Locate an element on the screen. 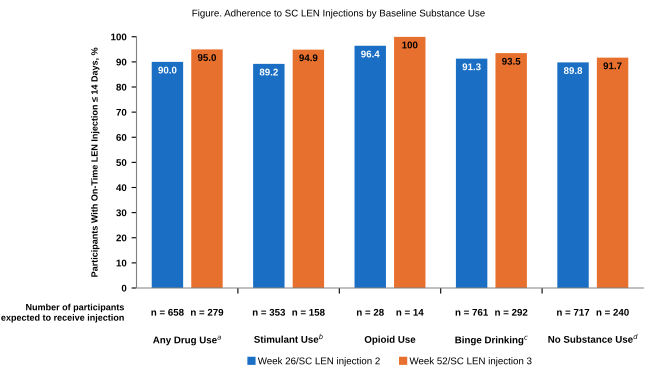  data-label: 95.0 is located at coordinates (207, 57).